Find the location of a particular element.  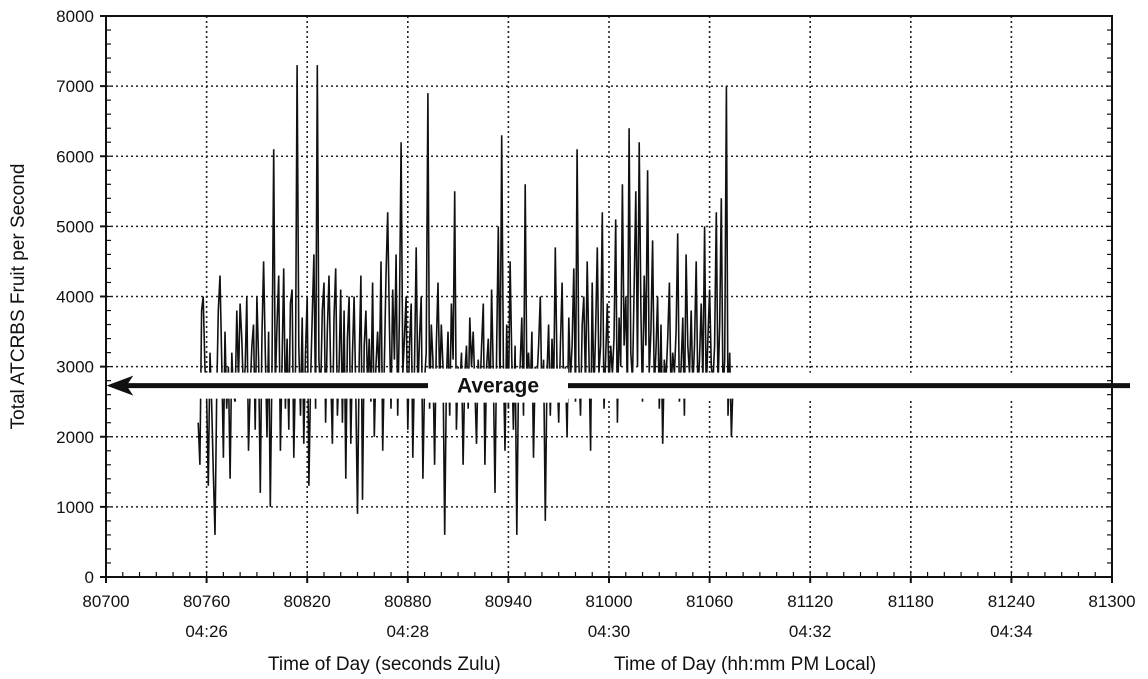

local-time-label: 04:28 is located at coordinates (408, 631).